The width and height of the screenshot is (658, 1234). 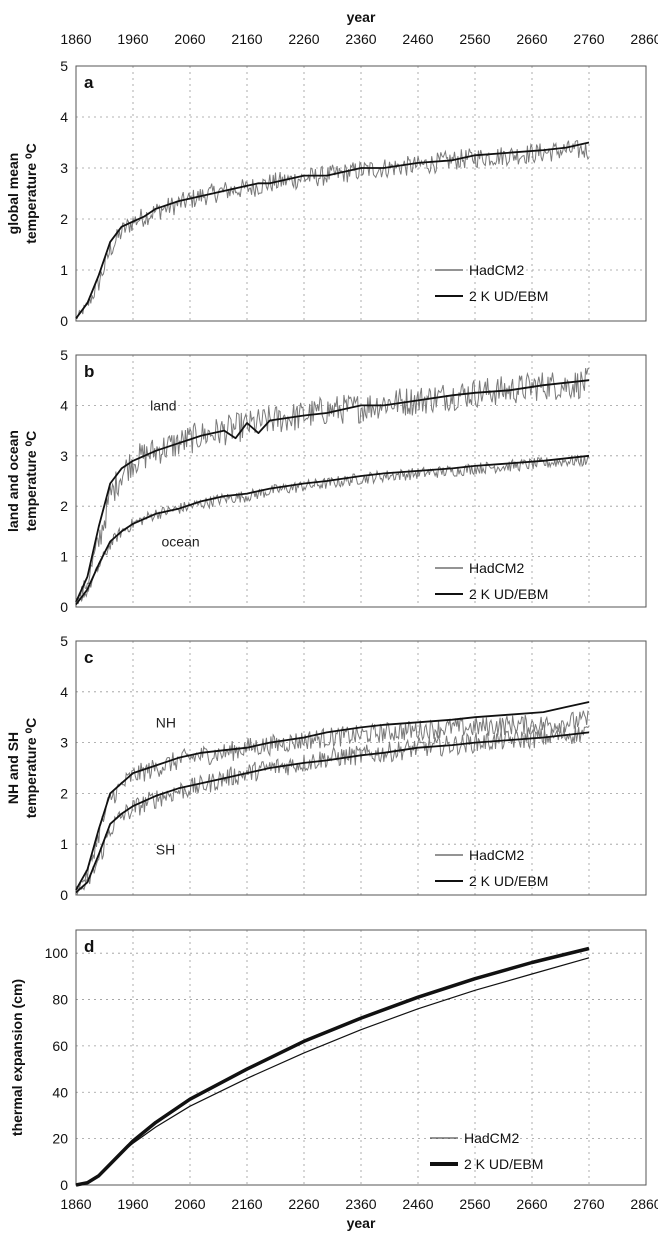 I want to click on y-tick-label: 60, so click(x=60, y=1046).